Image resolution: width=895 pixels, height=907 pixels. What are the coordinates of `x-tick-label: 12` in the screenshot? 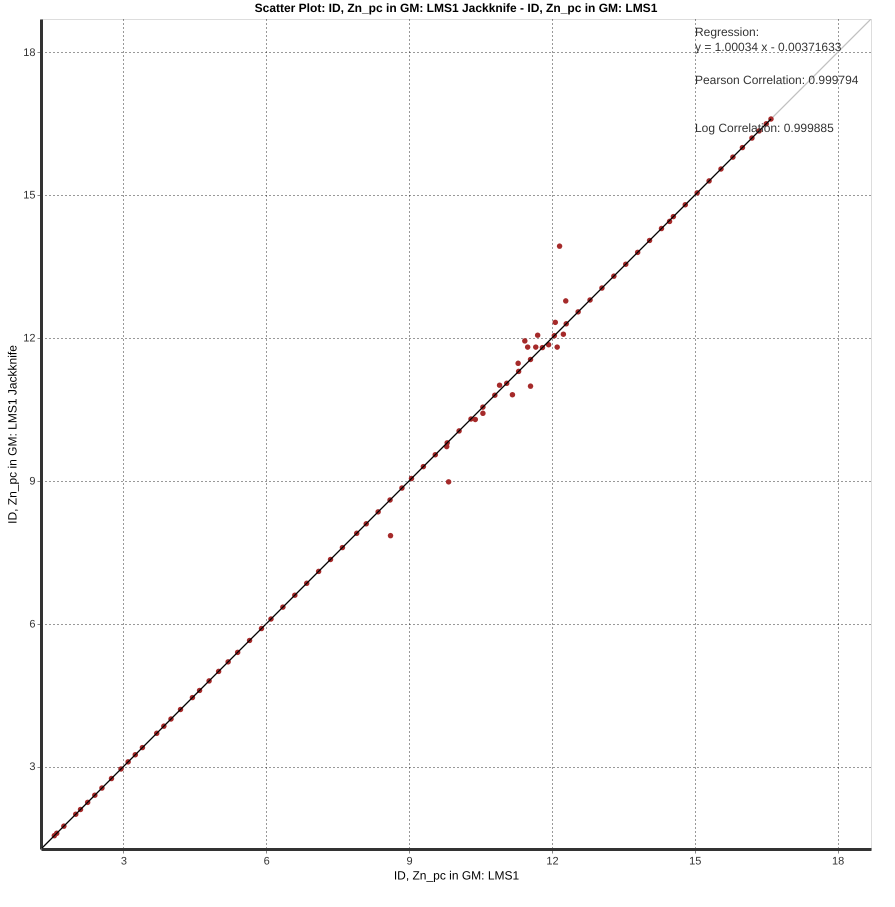 It's located at (552, 862).